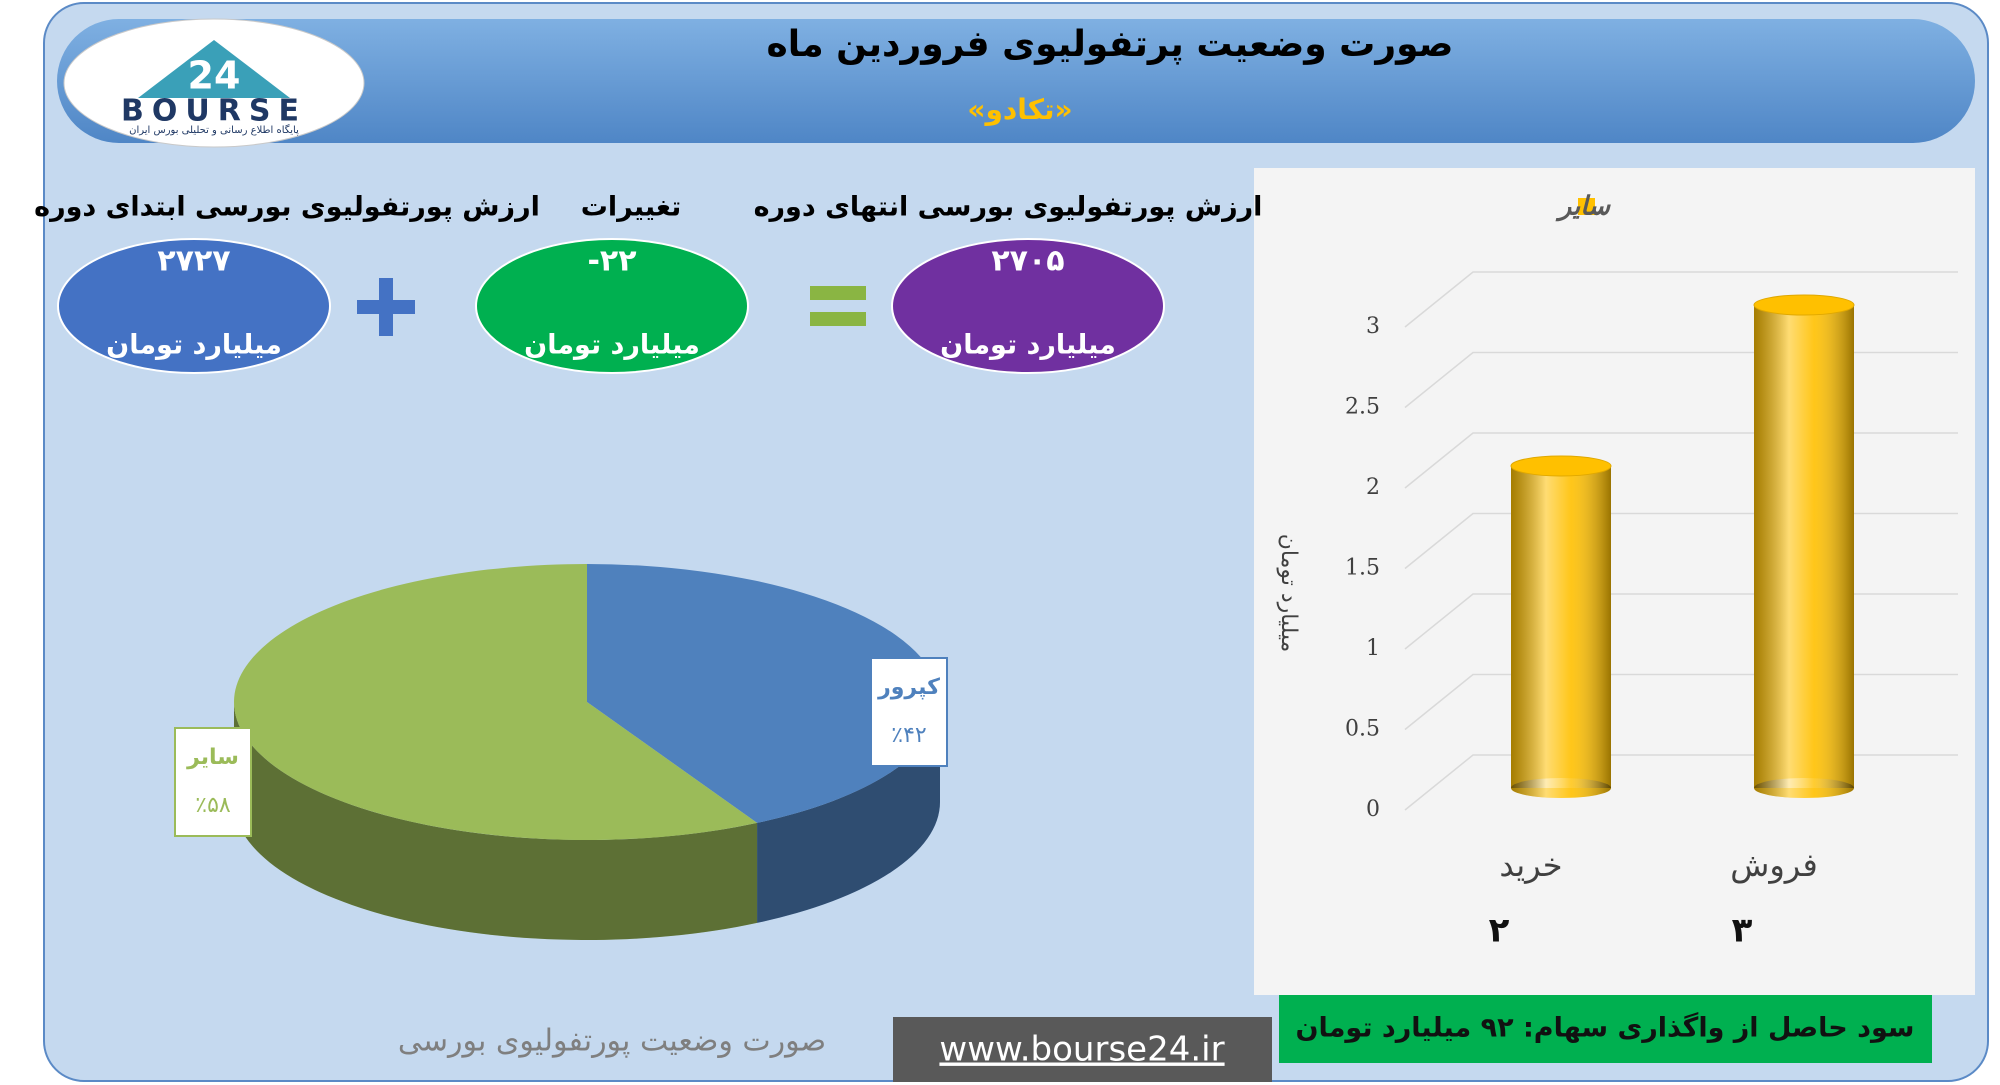 This screenshot has height=1085, width=2000. Describe the element at coordinates (1362, 568) in the screenshot. I see `y-tick-label: 1.5` at that location.